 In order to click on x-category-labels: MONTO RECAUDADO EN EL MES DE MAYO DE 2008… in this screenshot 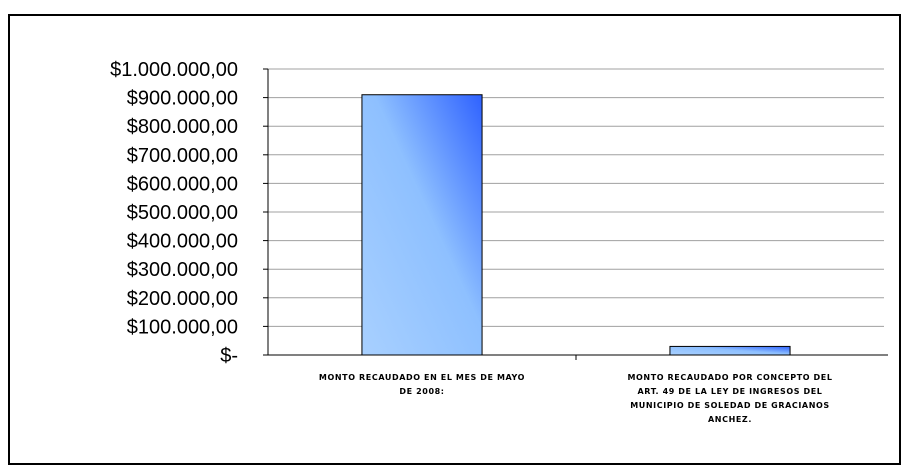, I will do `click(575, 398)`.